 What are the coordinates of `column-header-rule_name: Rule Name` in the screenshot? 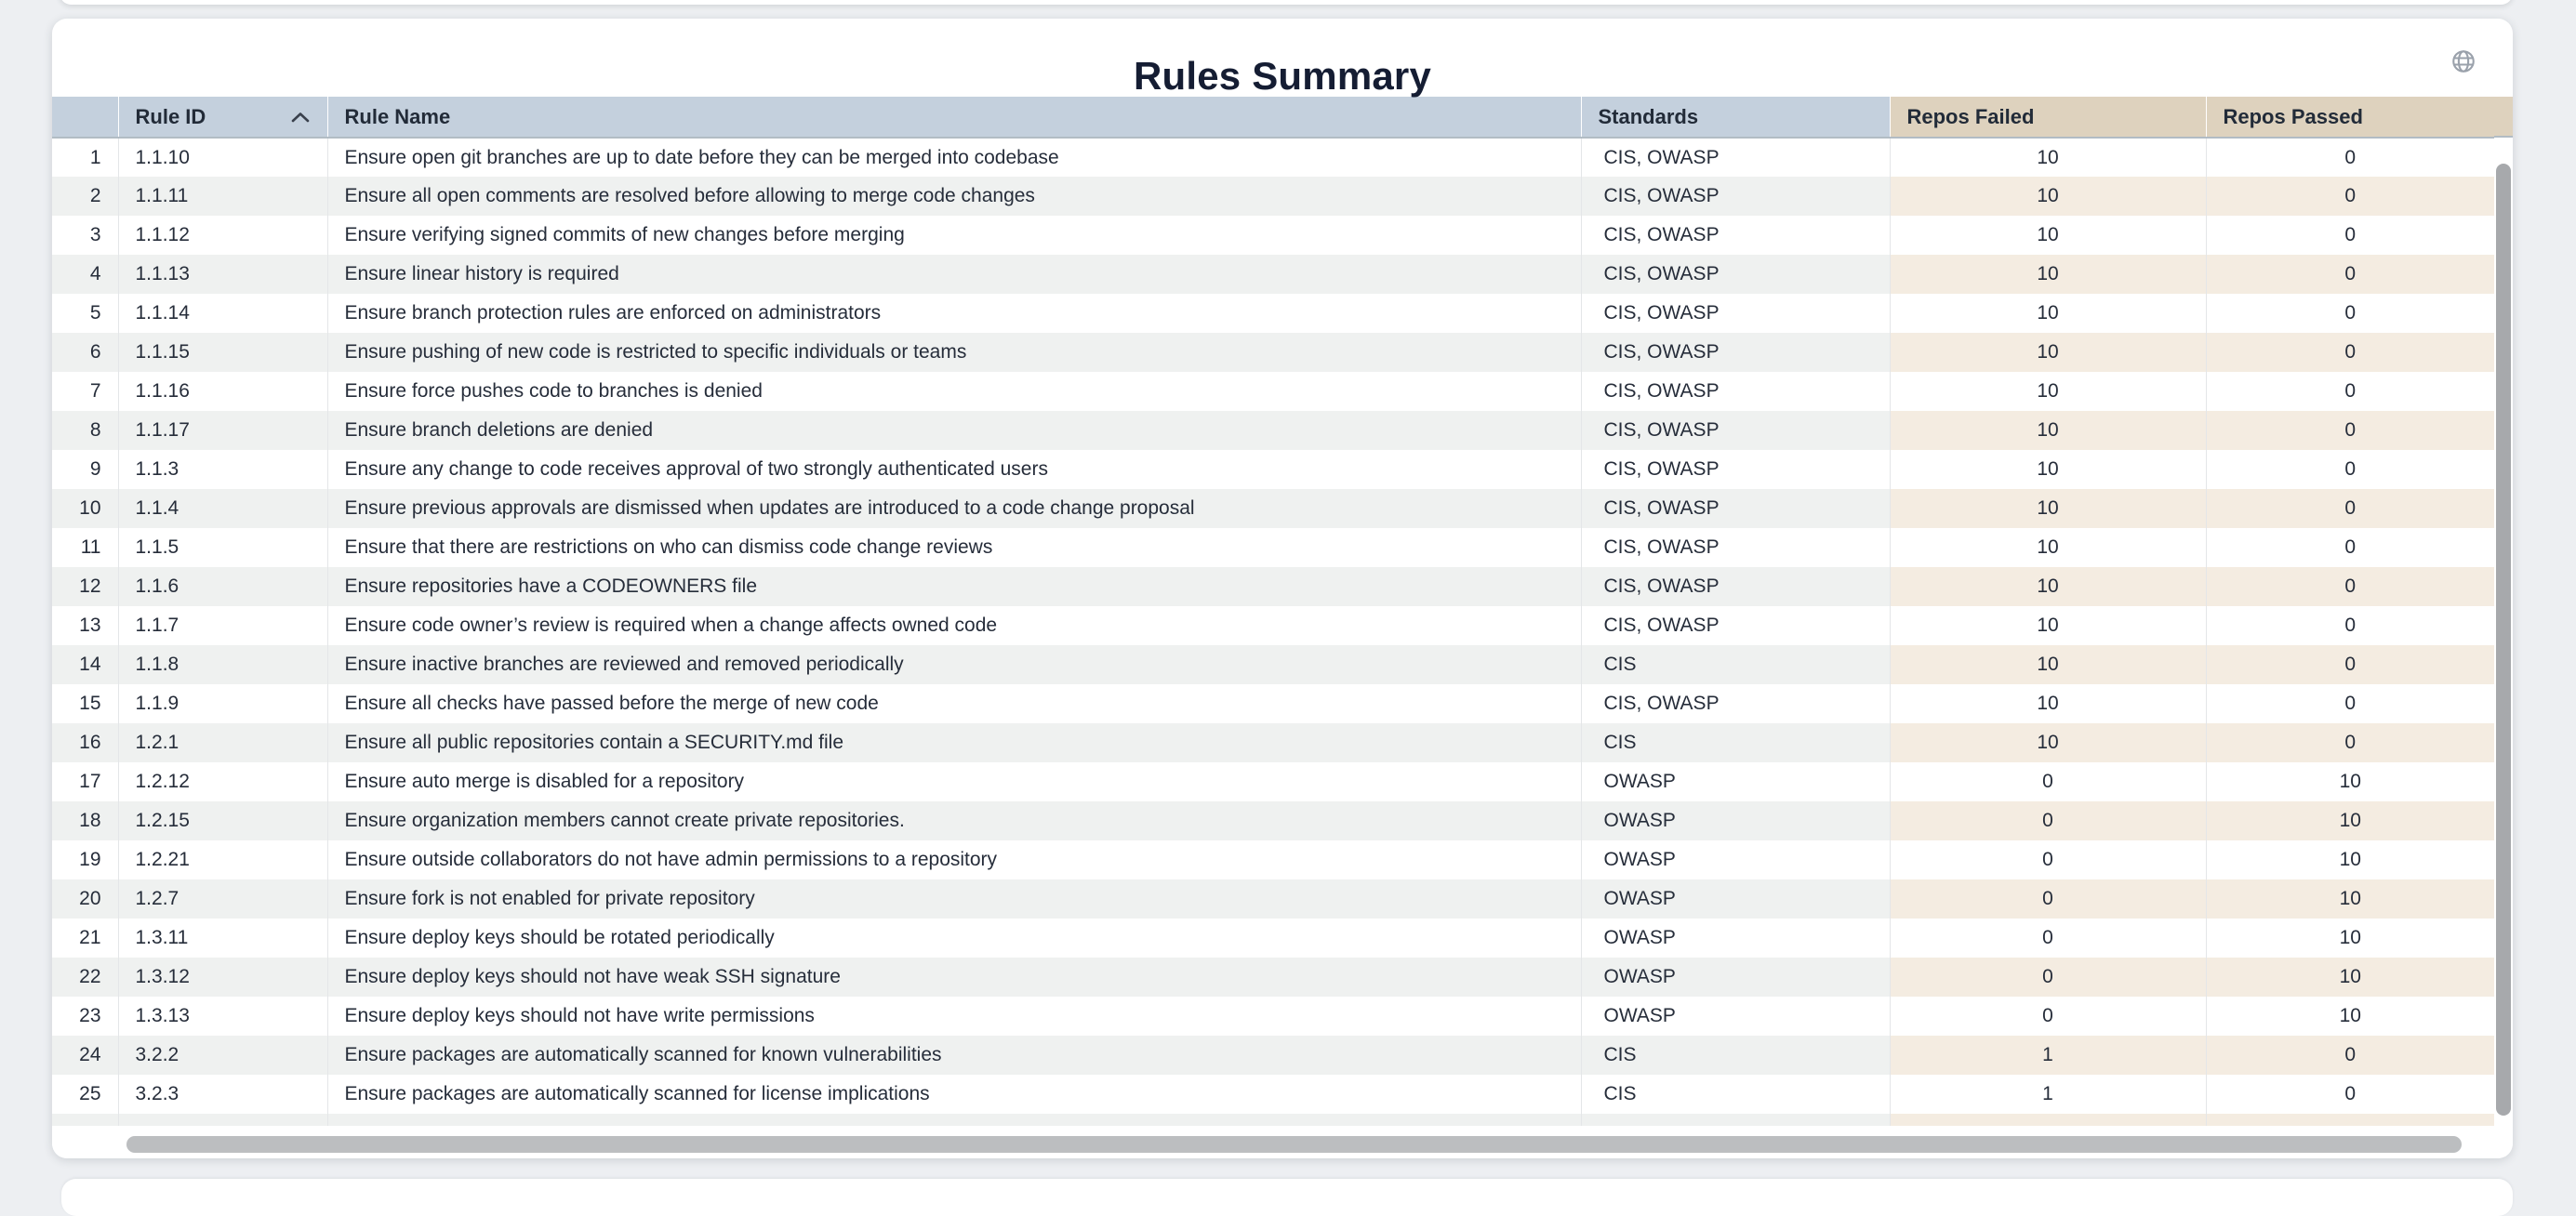 It's located at (953, 118).